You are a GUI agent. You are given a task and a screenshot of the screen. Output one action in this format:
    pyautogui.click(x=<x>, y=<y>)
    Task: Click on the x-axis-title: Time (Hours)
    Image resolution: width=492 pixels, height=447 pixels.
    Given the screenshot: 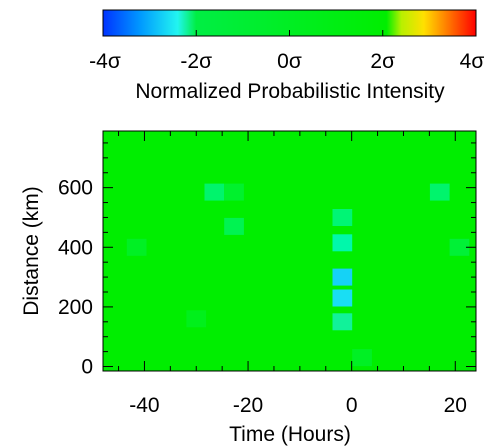 What is the action you would take?
    pyautogui.click(x=290, y=434)
    